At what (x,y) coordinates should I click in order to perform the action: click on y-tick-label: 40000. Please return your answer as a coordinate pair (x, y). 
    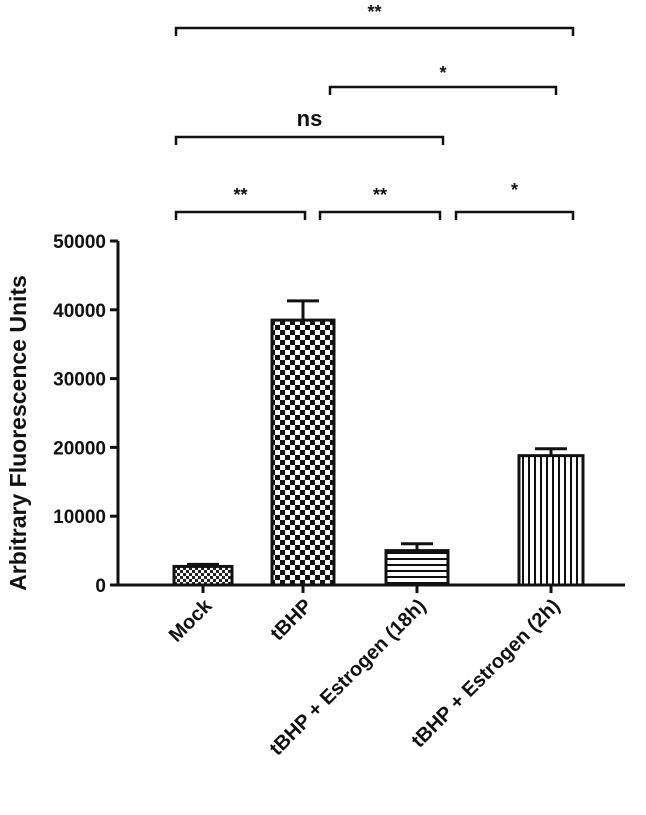
    Looking at the image, I should click on (79, 311).